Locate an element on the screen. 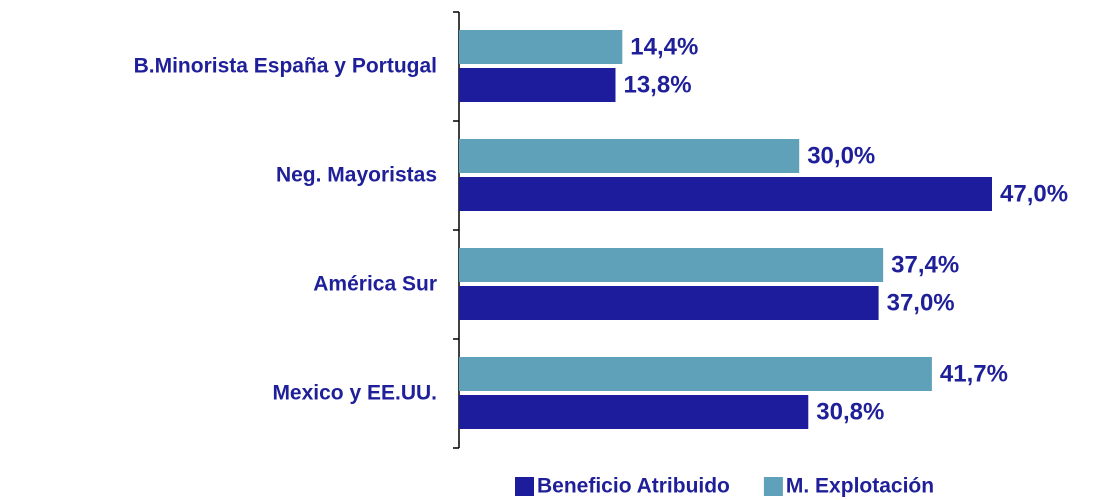  value-label: 14,4% is located at coordinates (664, 46).